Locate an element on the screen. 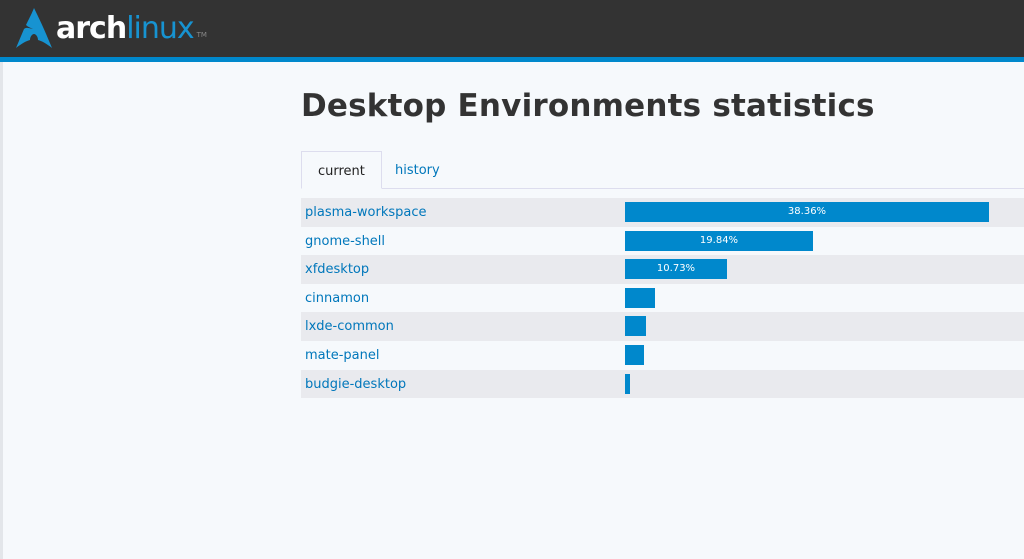 The width and height of the screenshot is (1024, 559). bar-gnome-shell: 19.84% is located at coordinates (719, 240).